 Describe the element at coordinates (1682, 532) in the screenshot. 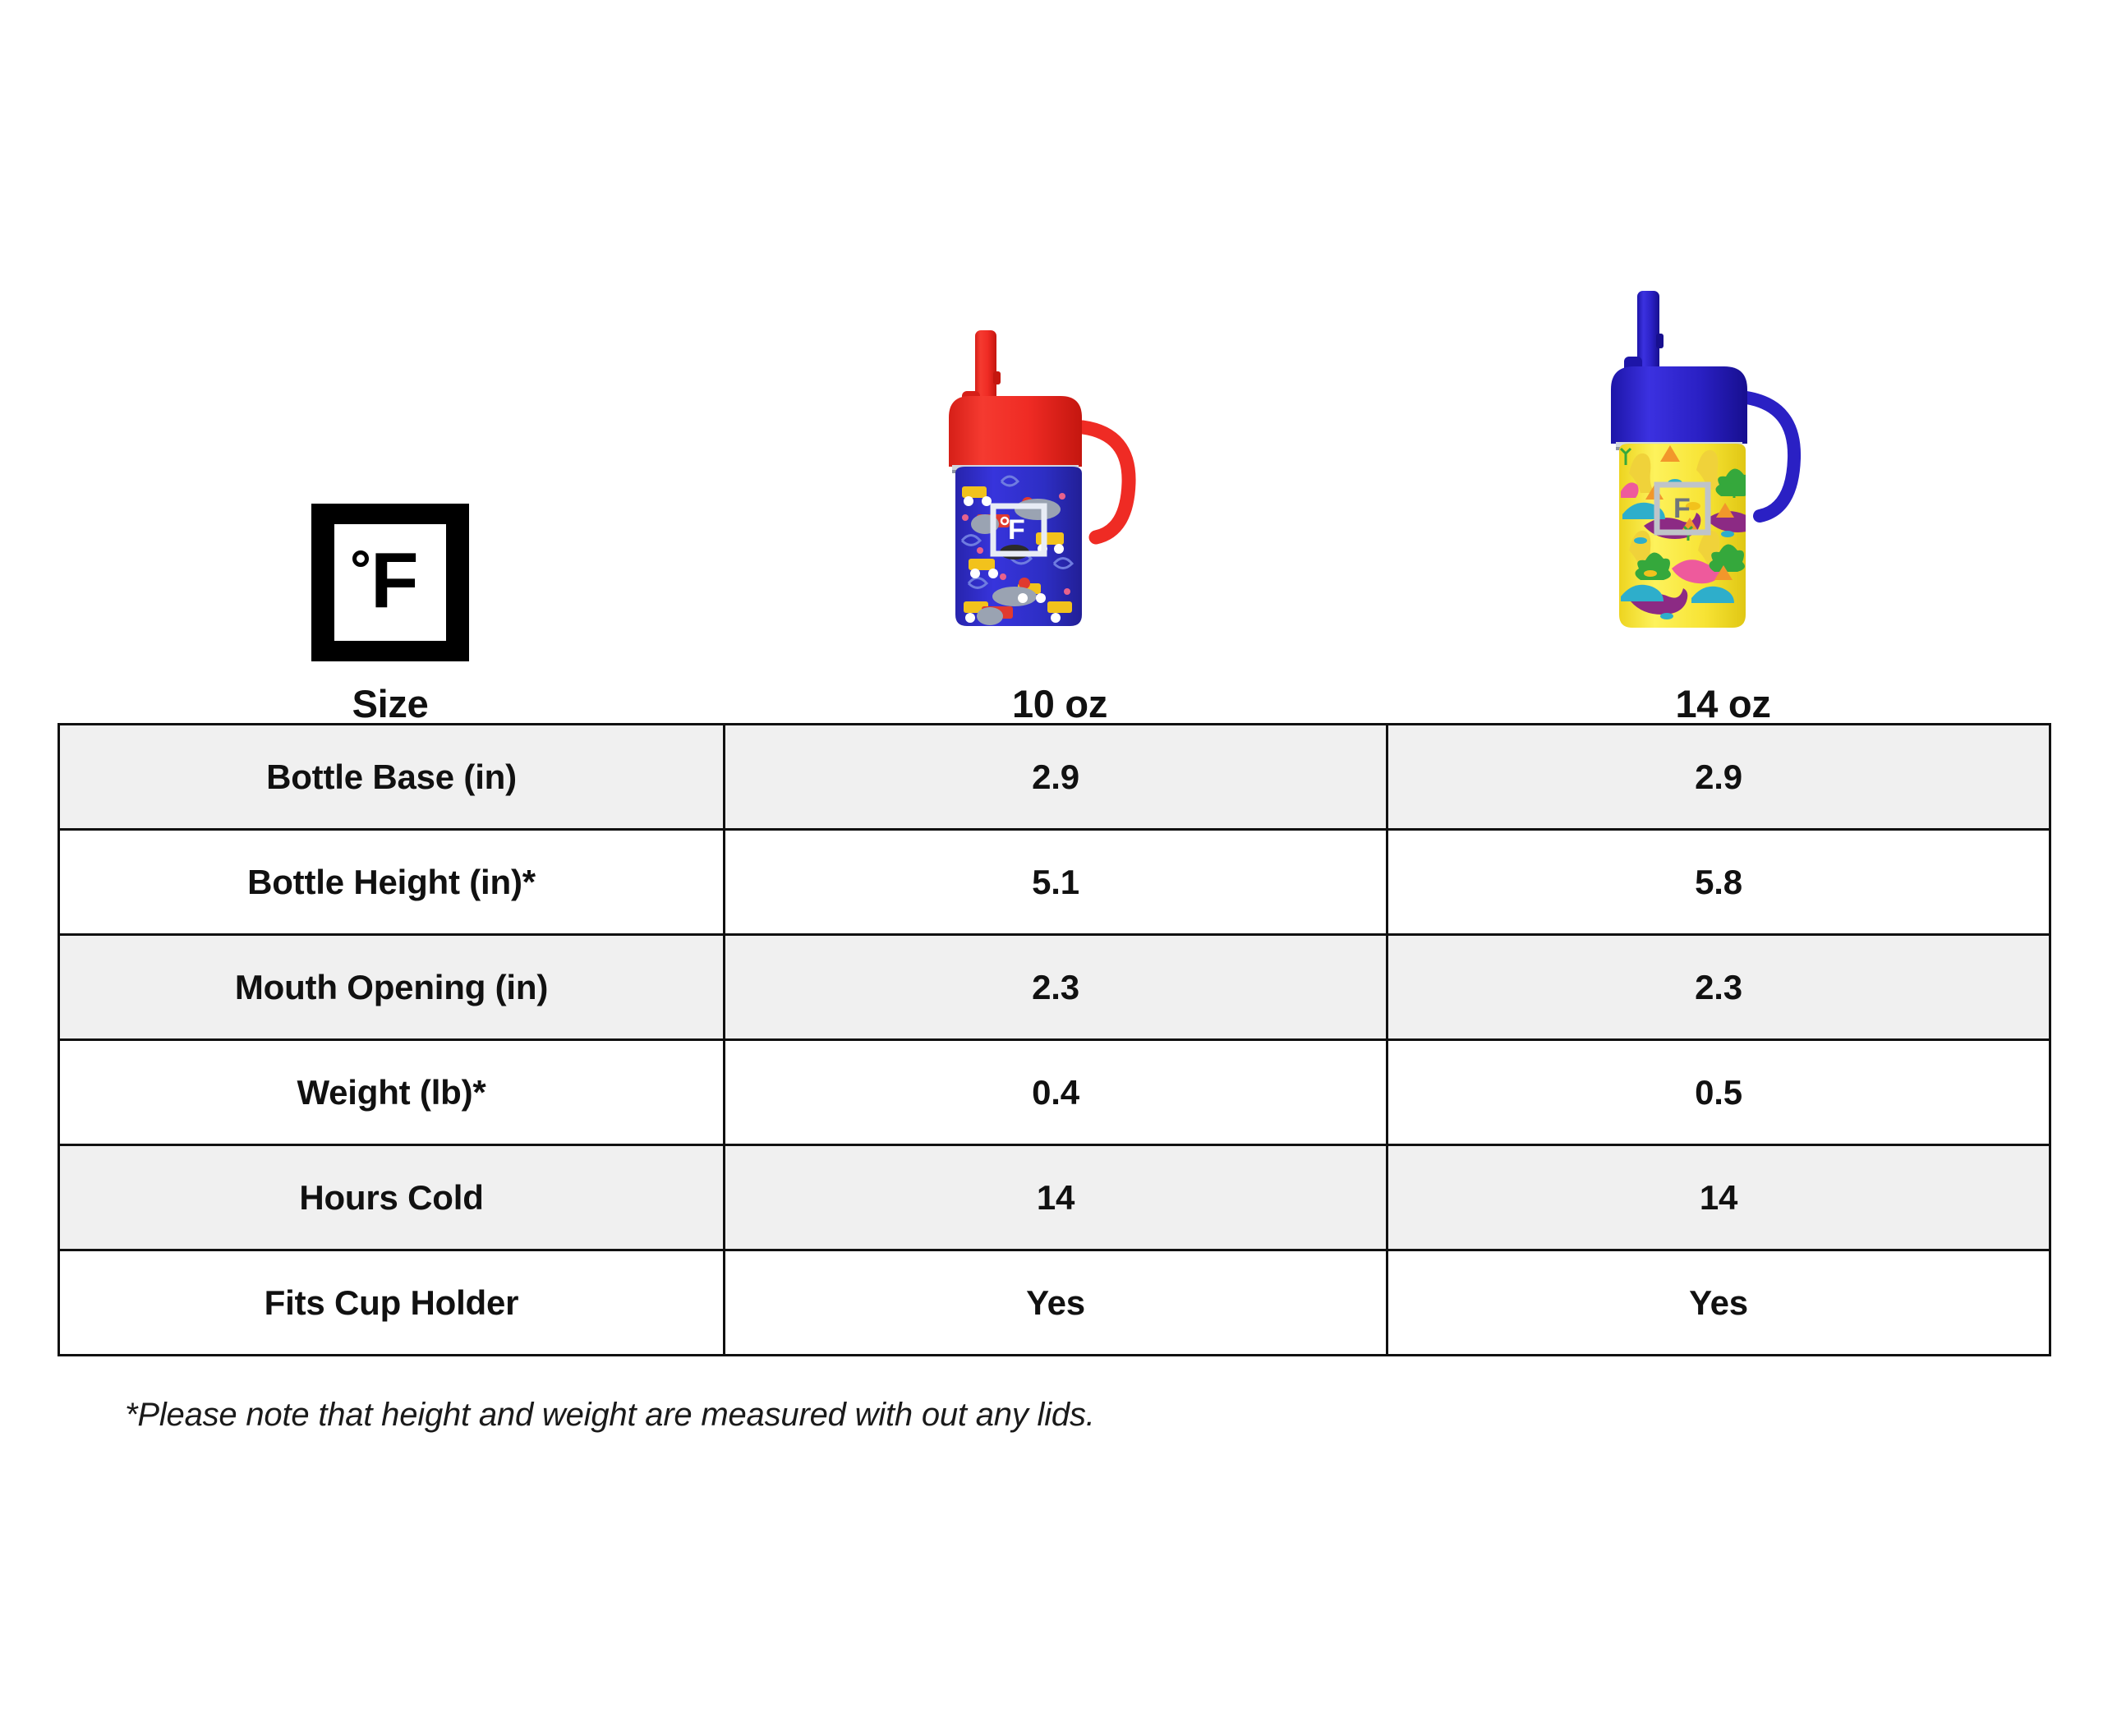

I see `dinosaur-pattern` at that location.